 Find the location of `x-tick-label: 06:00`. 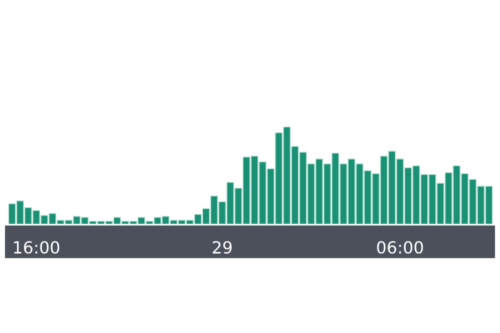

x-tick-label: 06:00 is located at coordinates (400, 247).